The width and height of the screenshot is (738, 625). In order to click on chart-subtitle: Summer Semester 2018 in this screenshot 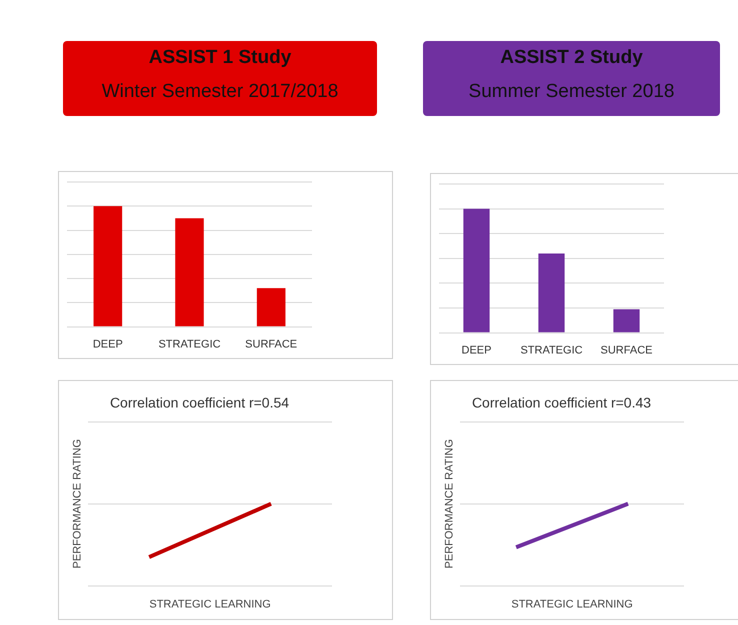, I will do `click(572, 92)`.